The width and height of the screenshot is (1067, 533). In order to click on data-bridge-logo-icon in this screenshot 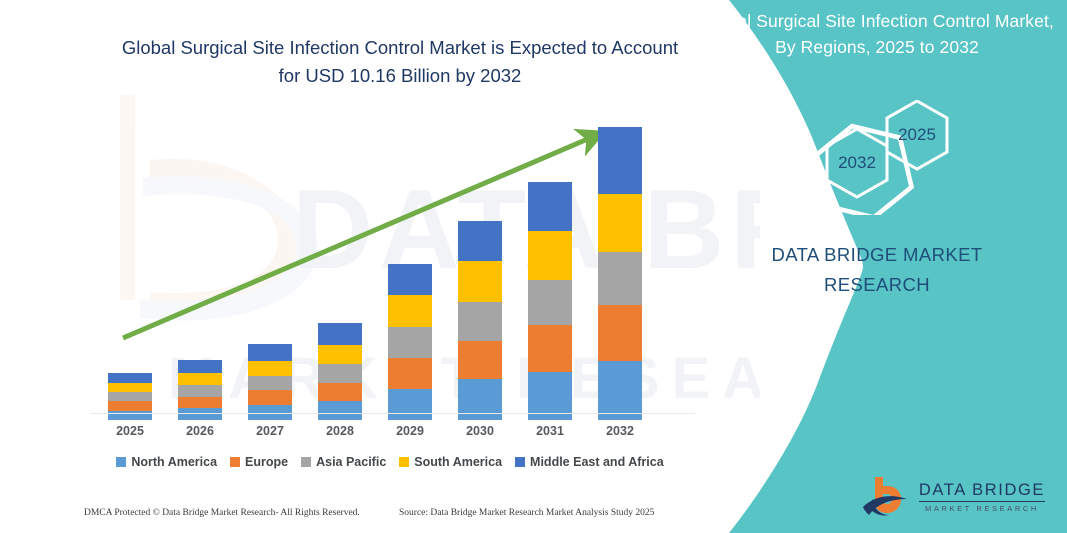, I will do `click(885, 497)`.